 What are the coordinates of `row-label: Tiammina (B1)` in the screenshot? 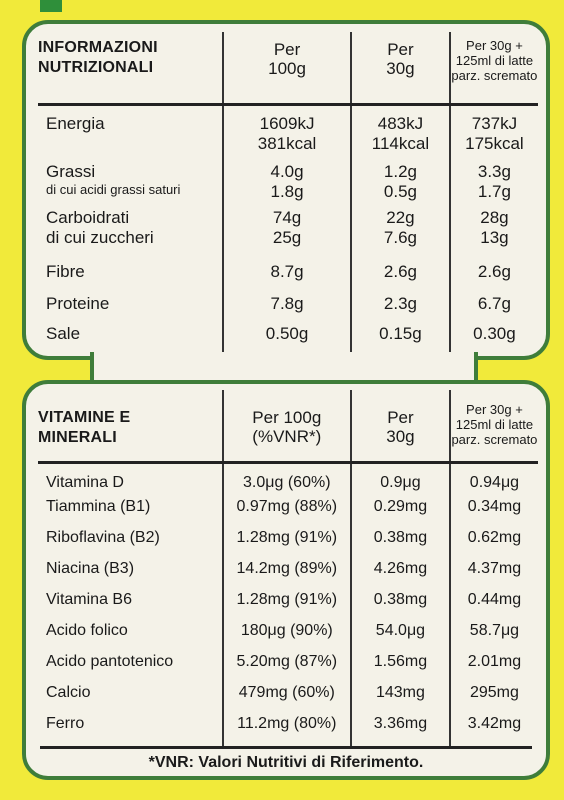 It's located at (131, 508).